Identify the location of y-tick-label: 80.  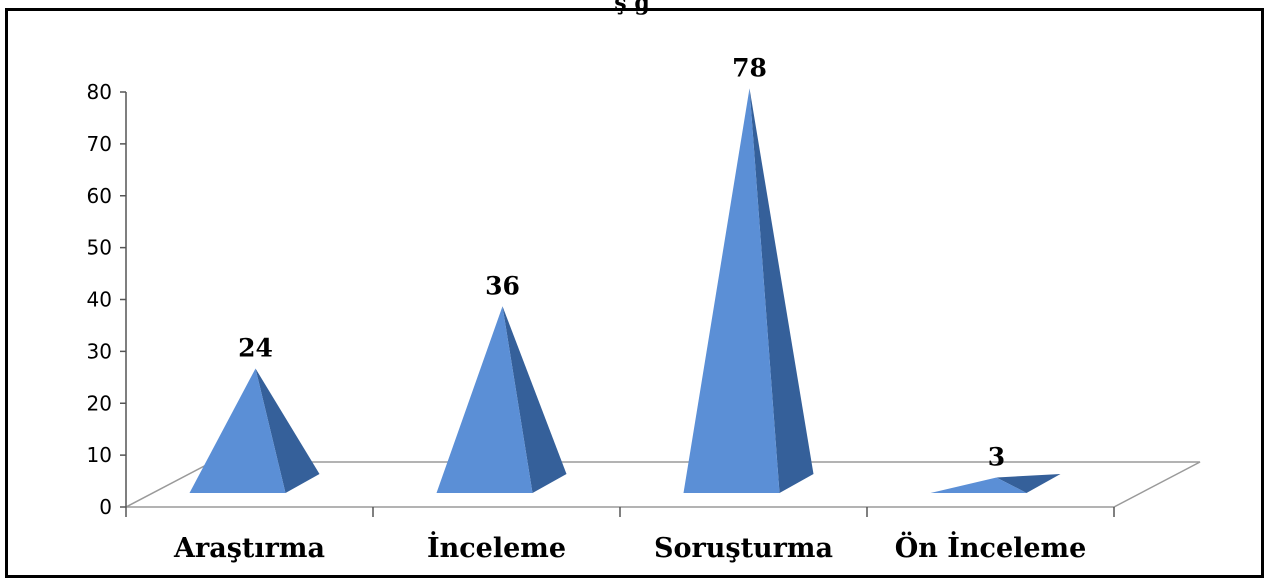
(99, 92).